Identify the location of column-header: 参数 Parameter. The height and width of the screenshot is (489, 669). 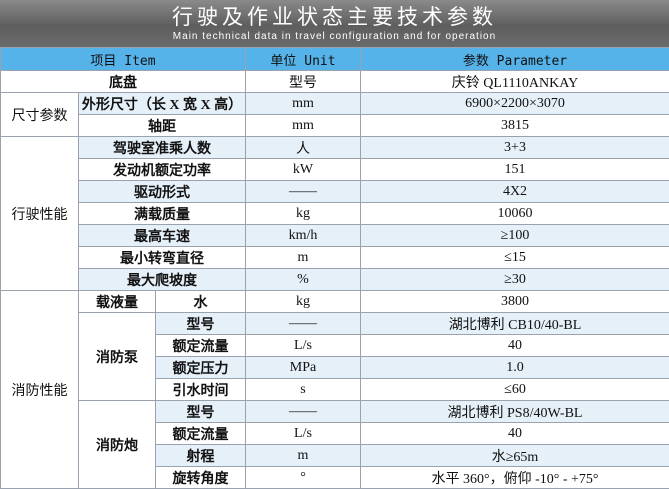
(514, 59).